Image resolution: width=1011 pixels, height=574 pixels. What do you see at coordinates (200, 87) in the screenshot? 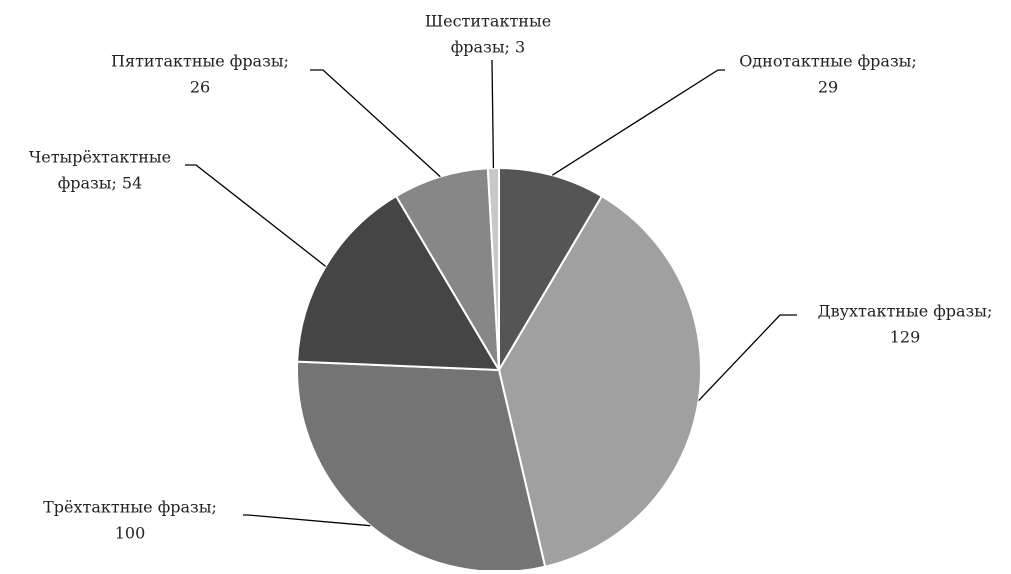
I see `data-label: 26` at bounding box center [200, 87].